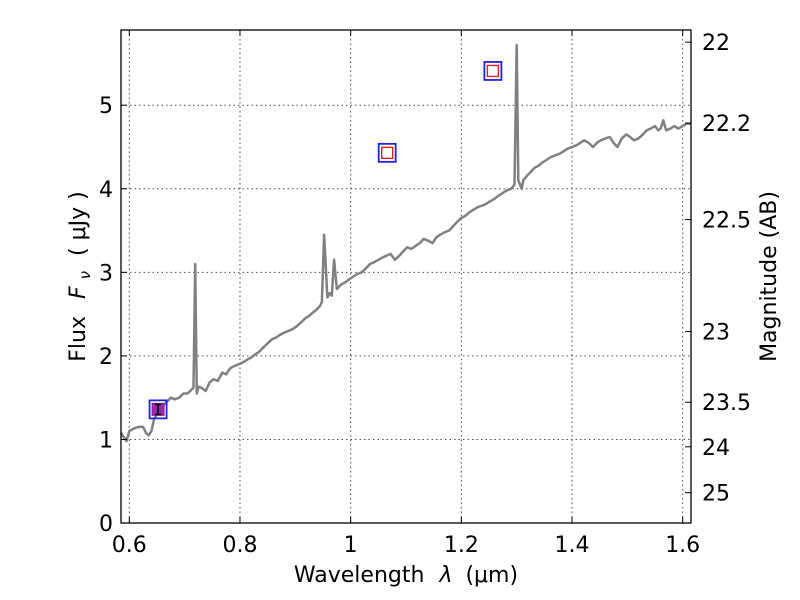  Describe the element at coordinates (239, 545) in the screenshot. I see `x-tick-label: 0.8` at that location.